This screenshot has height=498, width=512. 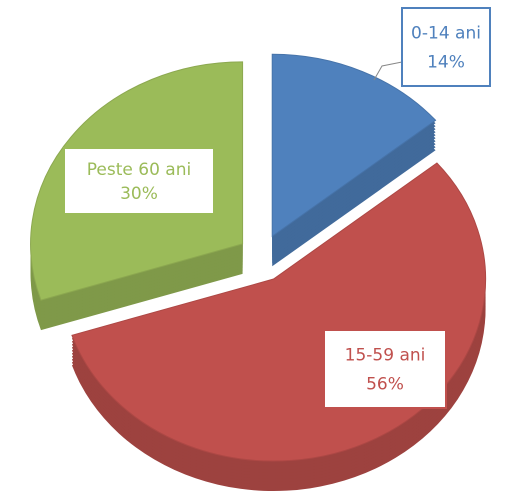 I want to click on label-category: 0-14 ani, so click(x=446, y=34).